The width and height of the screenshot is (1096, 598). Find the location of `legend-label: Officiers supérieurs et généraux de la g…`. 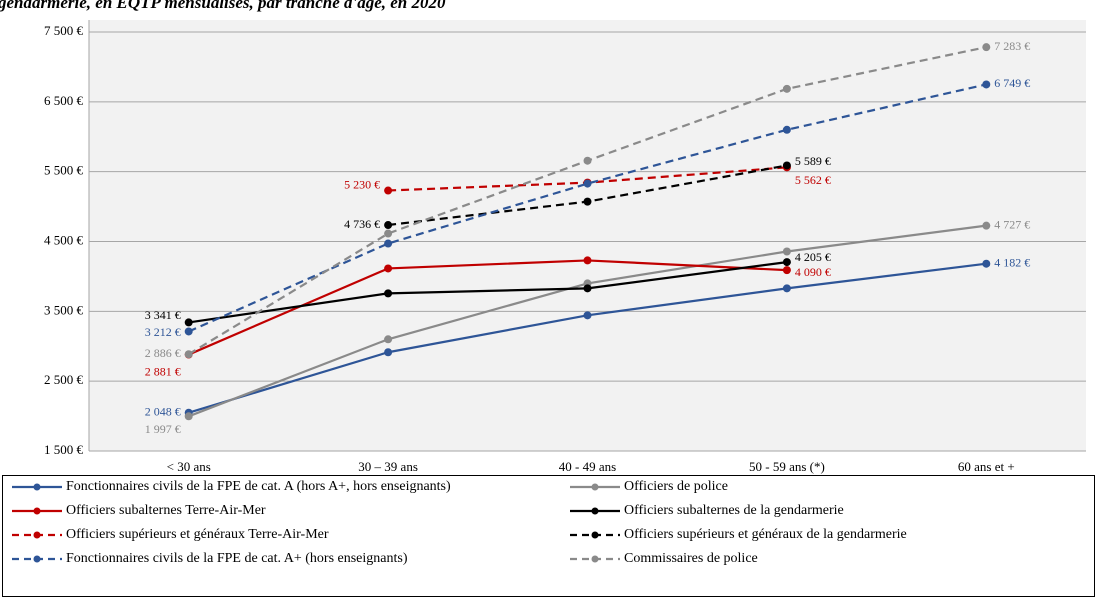

legend-label: Officiers supérieurs et généraux de la g… is located at coordinates (765, 534).